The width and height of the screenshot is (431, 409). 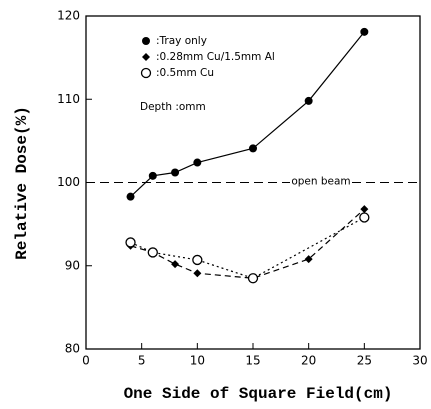 I want to click on y-tick-label: 100, so click(x=68, y=182).